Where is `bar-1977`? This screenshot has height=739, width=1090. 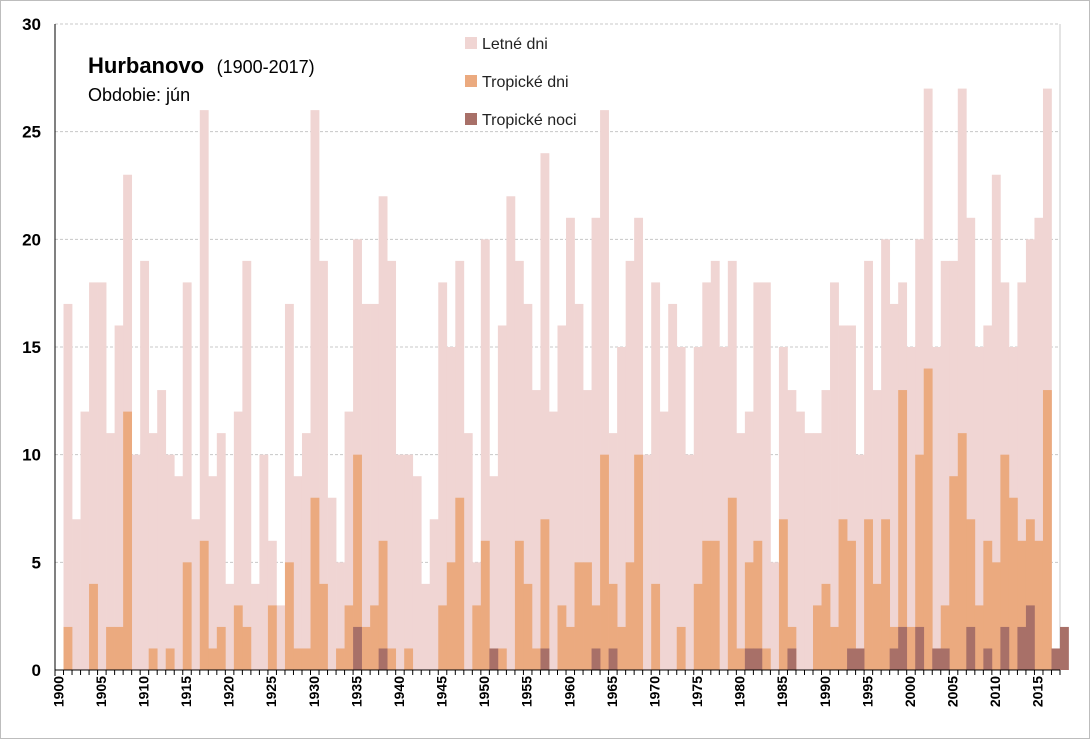 bar-1977 is located at coordinates (715, 605).